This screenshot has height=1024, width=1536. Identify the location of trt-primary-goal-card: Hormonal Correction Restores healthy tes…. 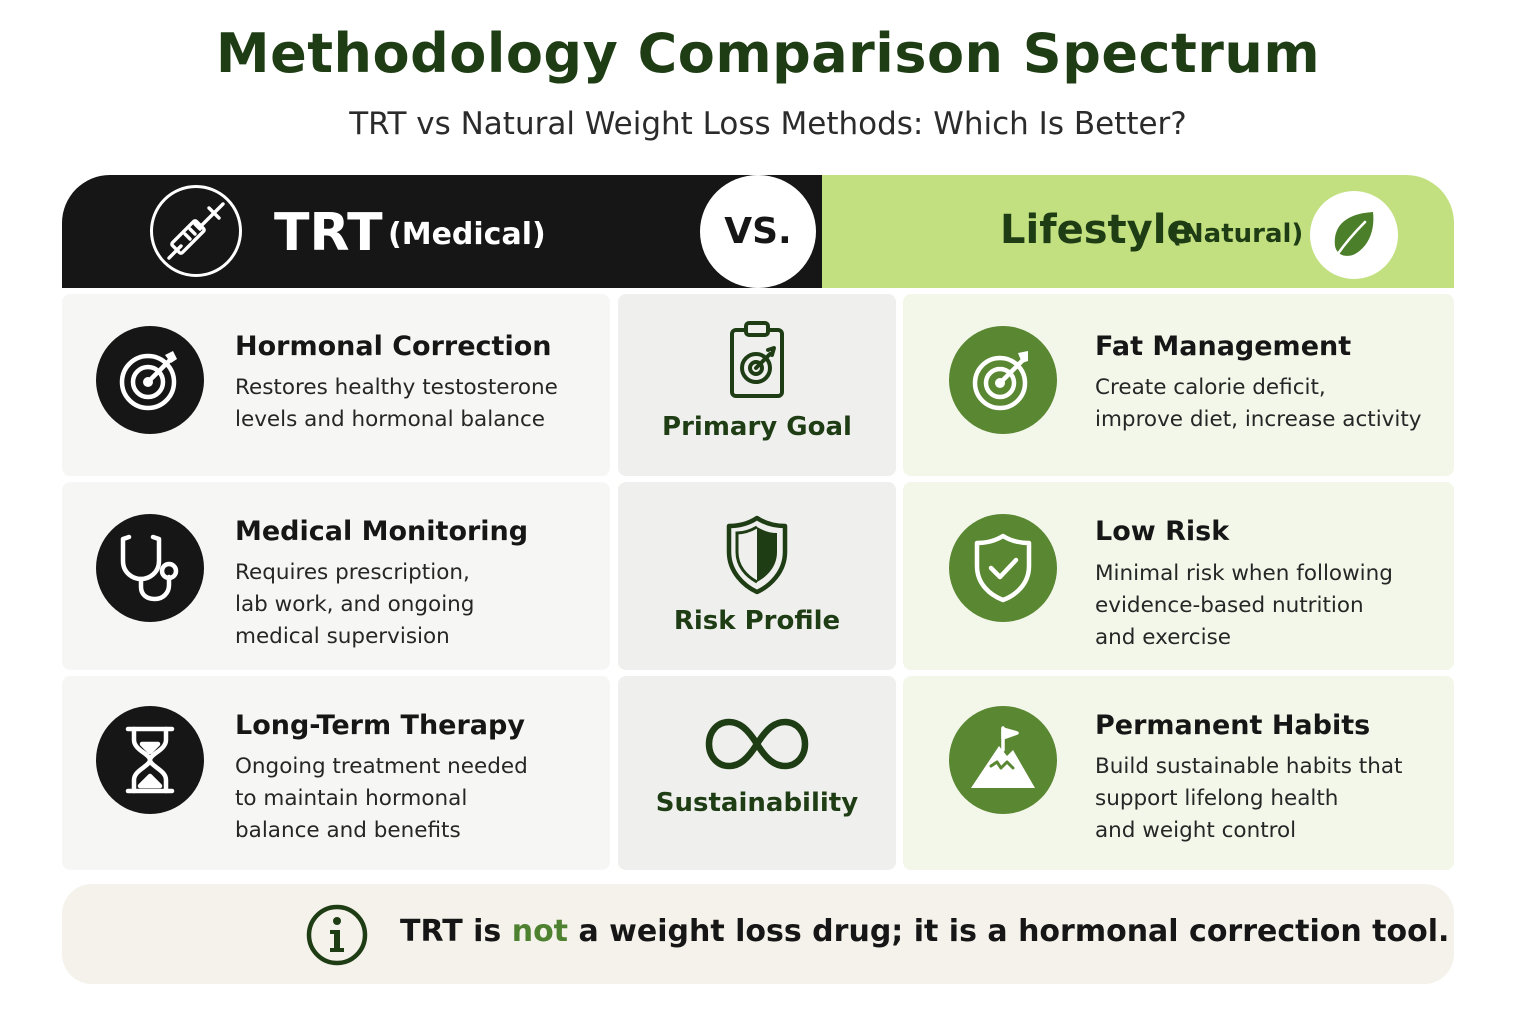
(336, 385).